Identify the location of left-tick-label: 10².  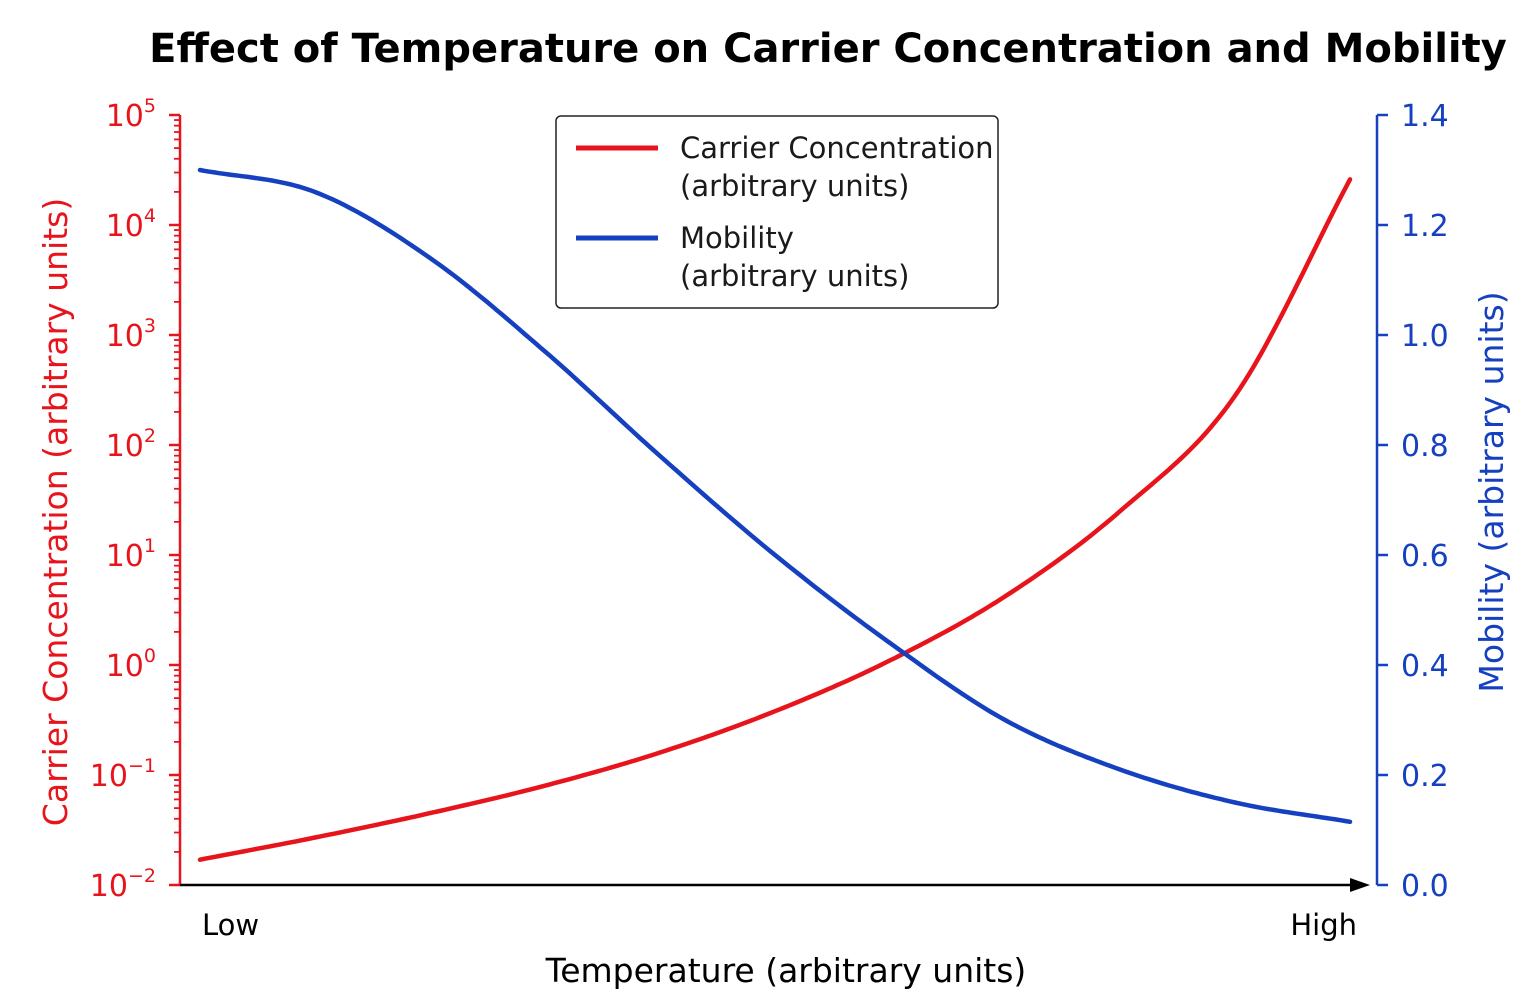
(131, 444).